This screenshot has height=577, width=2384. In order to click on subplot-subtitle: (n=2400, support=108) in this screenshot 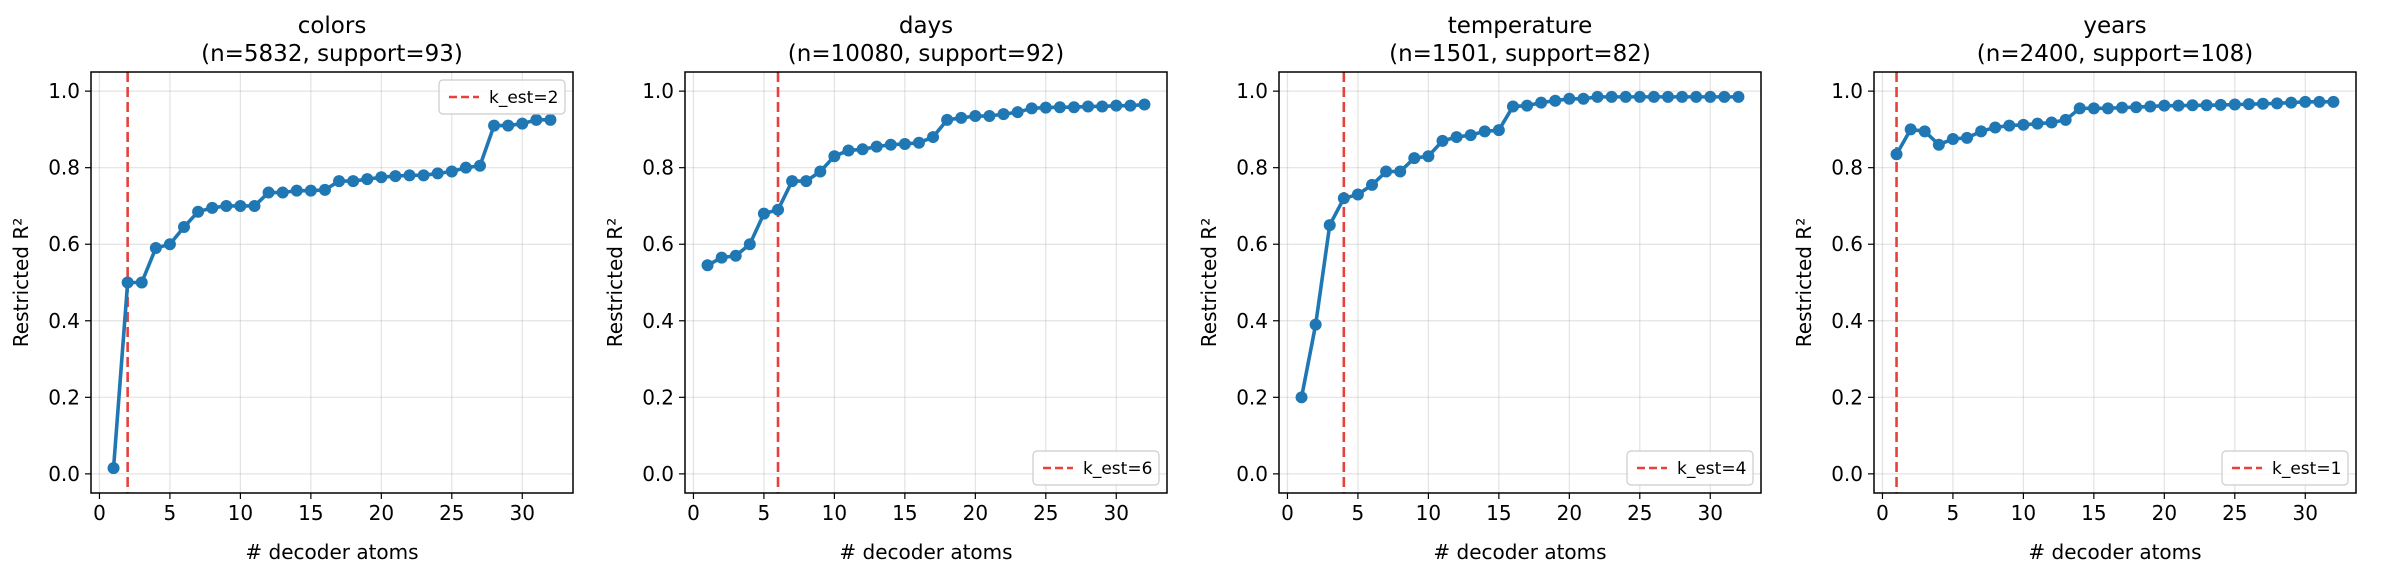, I will do `click(2115, 54)`.